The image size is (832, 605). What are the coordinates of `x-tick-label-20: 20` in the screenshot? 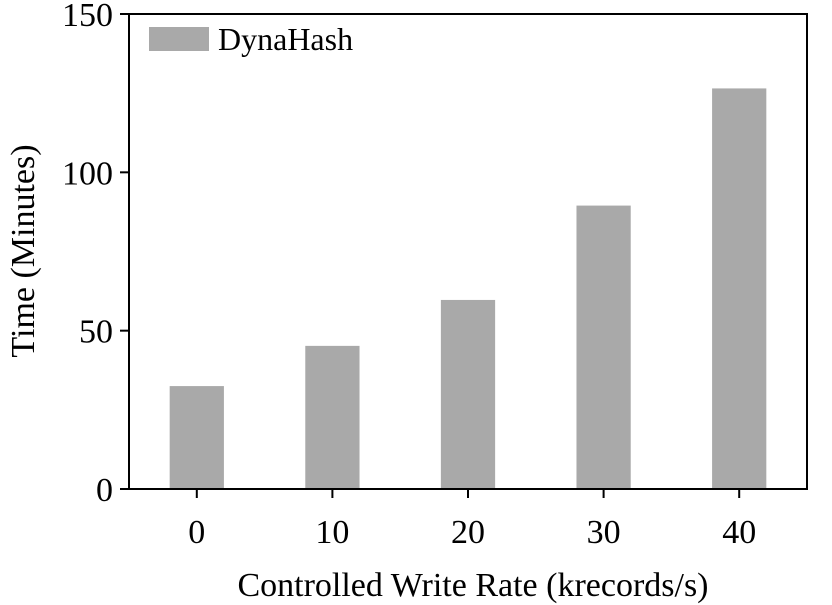 It's located at (468, 532).